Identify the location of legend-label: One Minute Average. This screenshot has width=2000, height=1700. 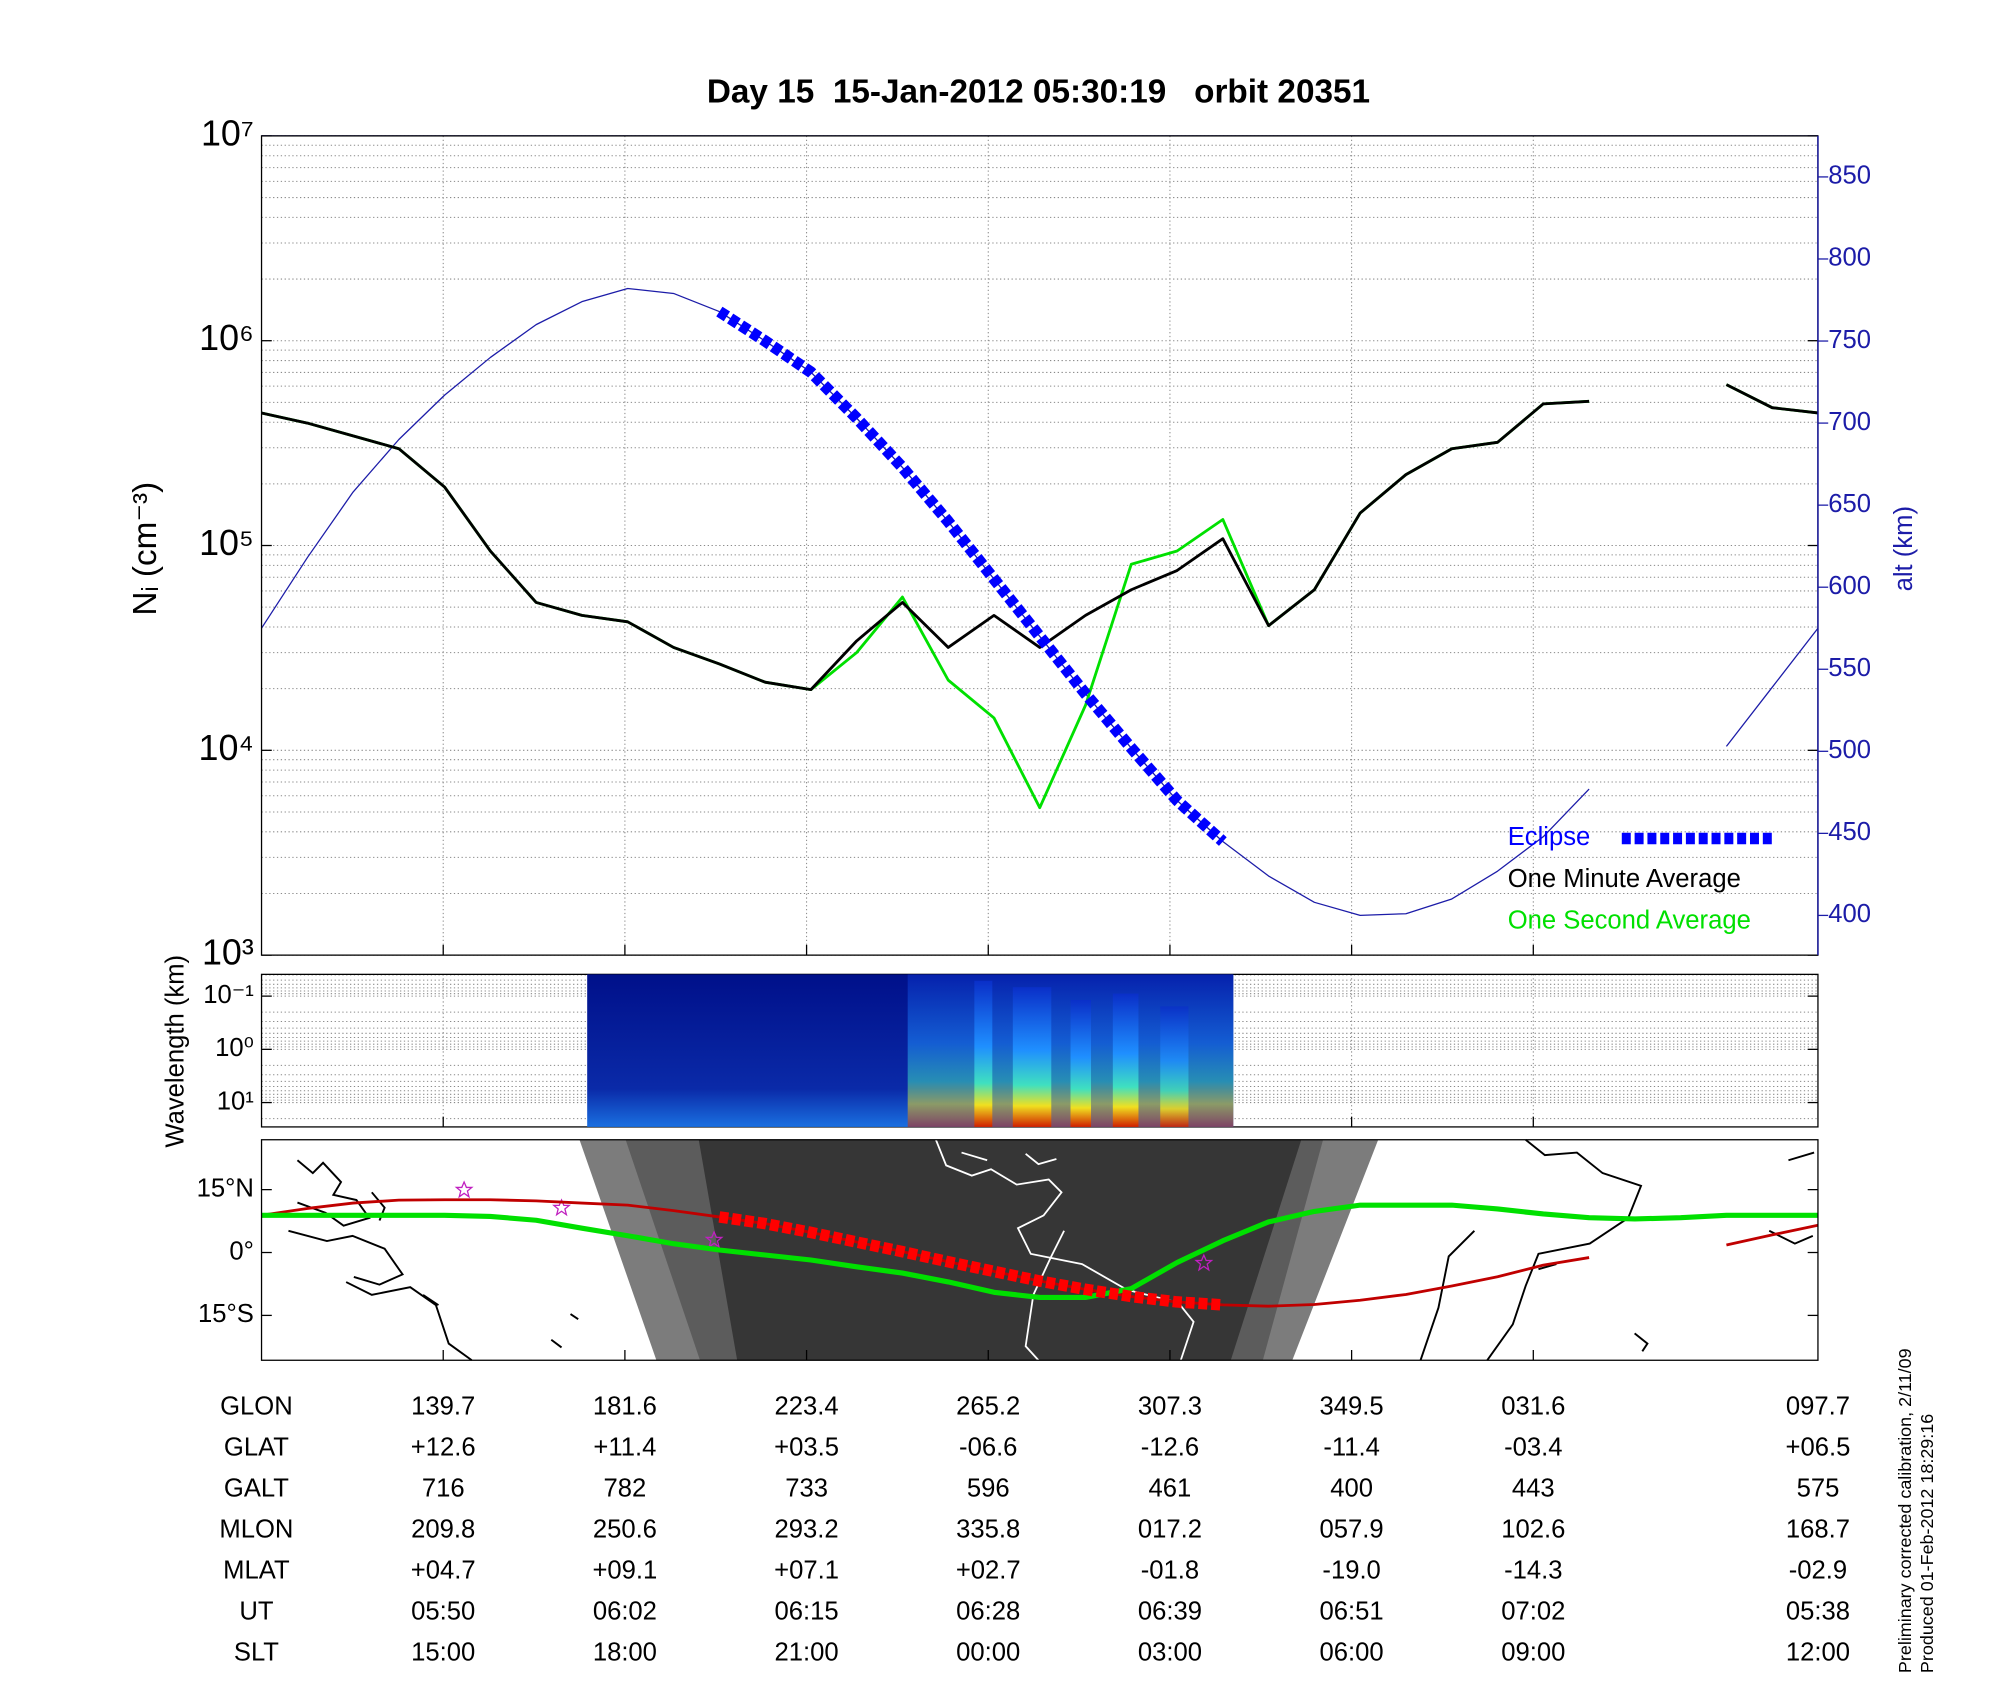
(1624, 879).